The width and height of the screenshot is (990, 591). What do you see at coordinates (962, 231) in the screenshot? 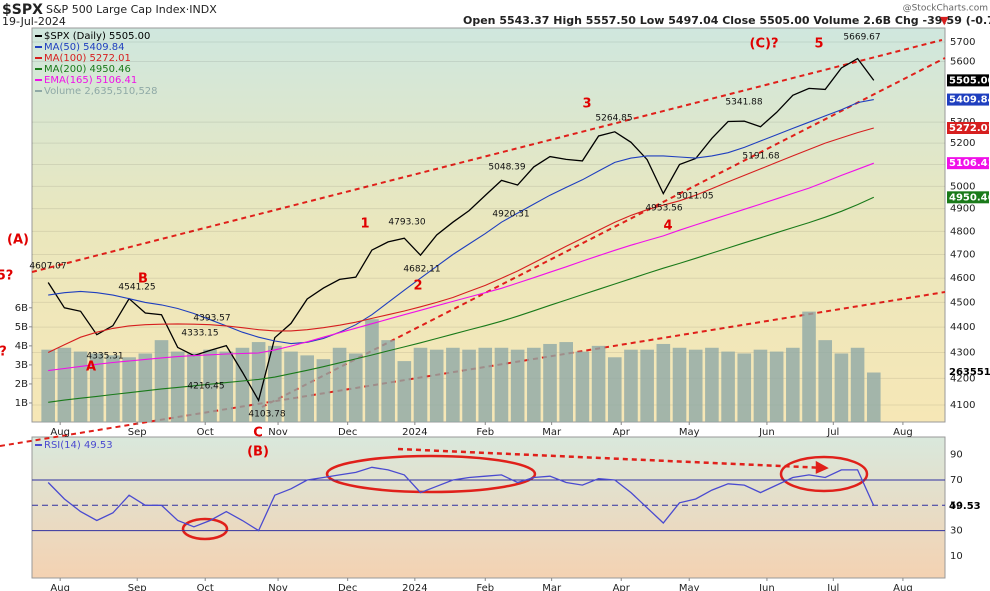
I see `y-tick-label: 4800` at bounding box center [962, 231].